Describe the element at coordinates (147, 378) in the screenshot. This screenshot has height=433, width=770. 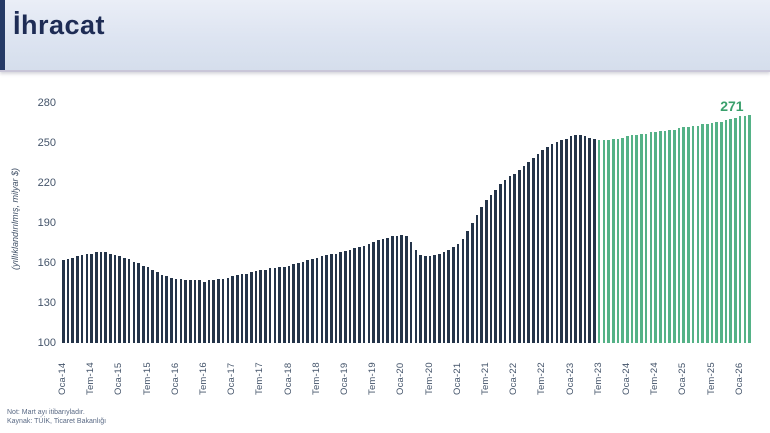
I see `x-axis-tick-label: Tem-15` at that location.